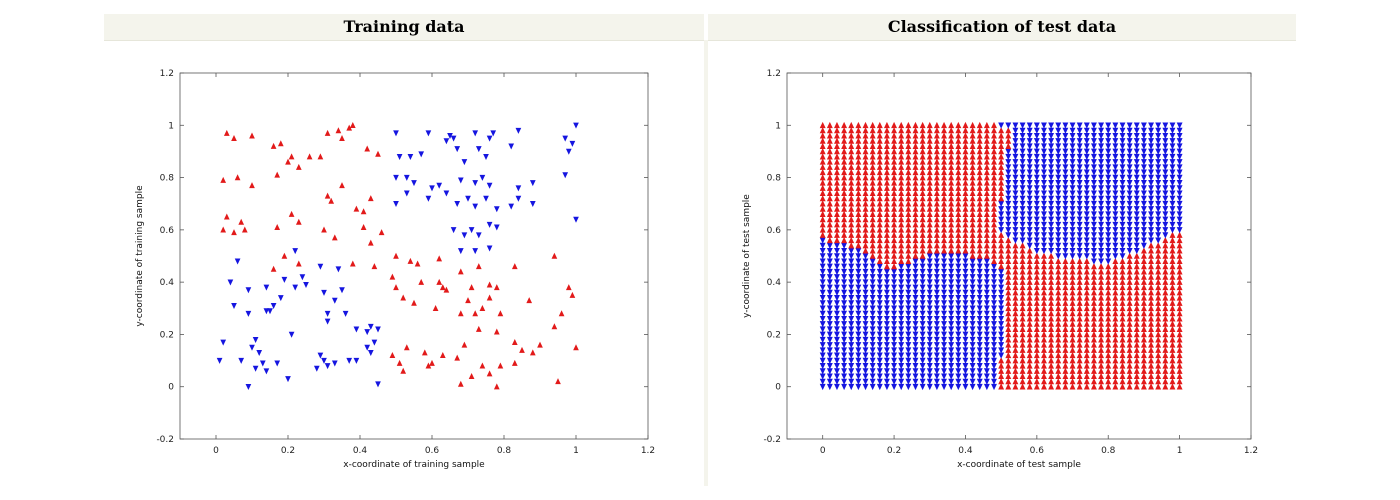 This screenshot has height=500, width=1400. What do you see at coordinates (774, 74) in the screenshot?
I see `y-tick-label: 1.2` at bounding box center [774, 74].